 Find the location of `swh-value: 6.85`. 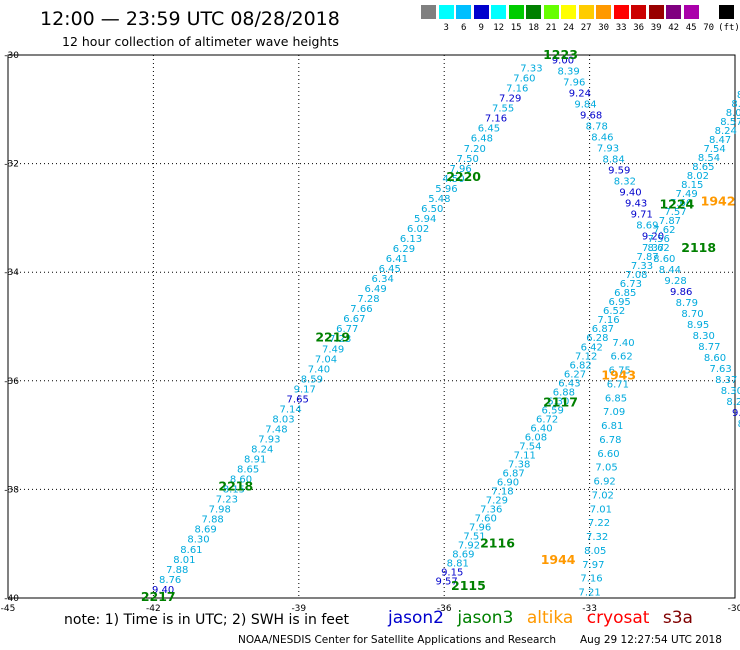

swh-value: 6.85 is located at coordinates (616, 398).